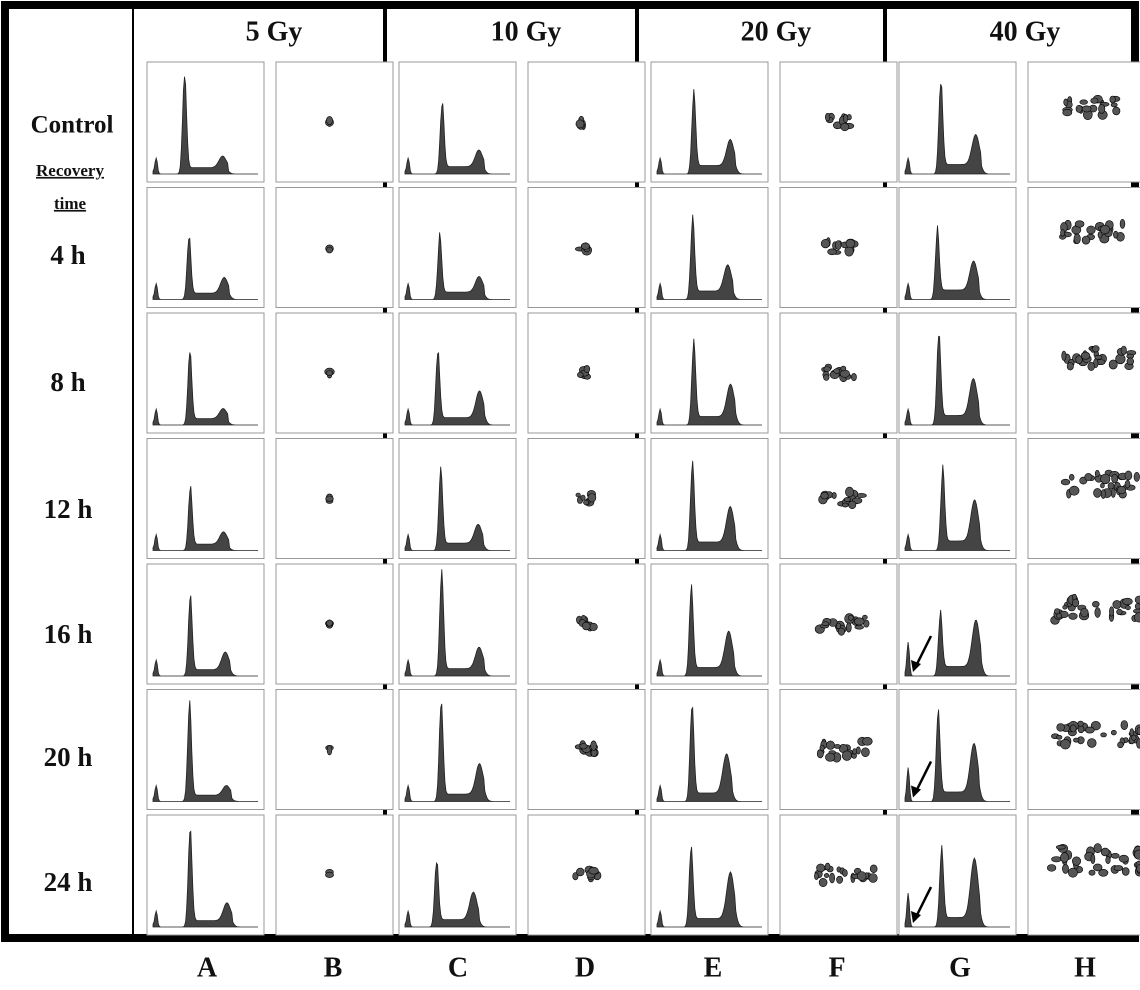  I want to click on panel-letter: A, so click(207, 967).